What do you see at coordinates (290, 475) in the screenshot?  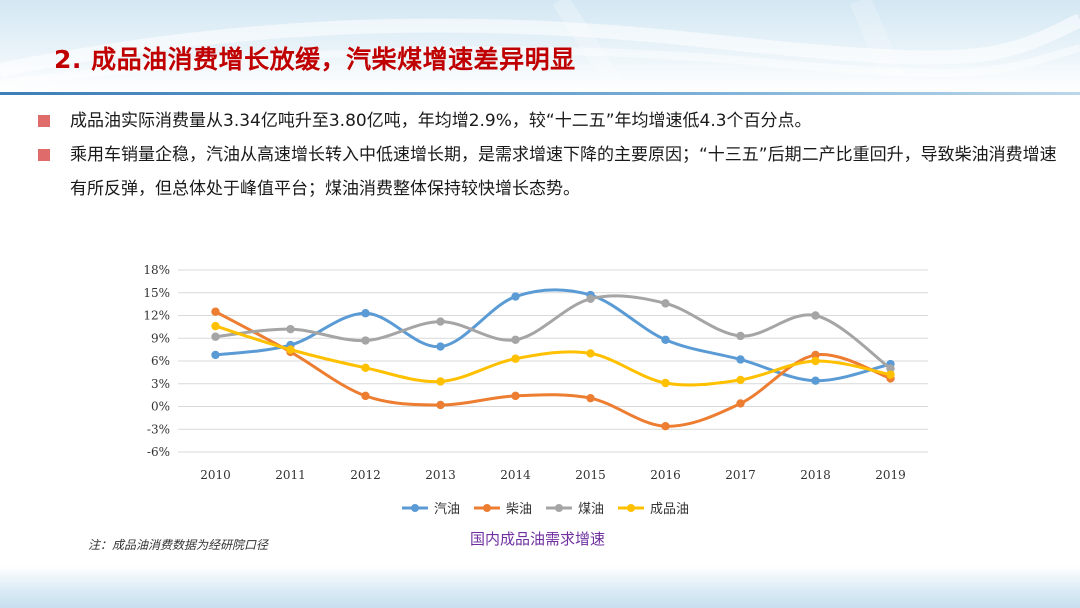 I see `x-tick-label: 2011` at bounding box center [290, 475].